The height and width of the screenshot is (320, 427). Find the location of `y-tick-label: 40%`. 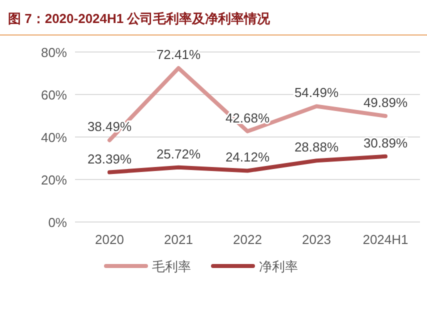

y-tick-label: 40% is located at coordinates (54, 137).